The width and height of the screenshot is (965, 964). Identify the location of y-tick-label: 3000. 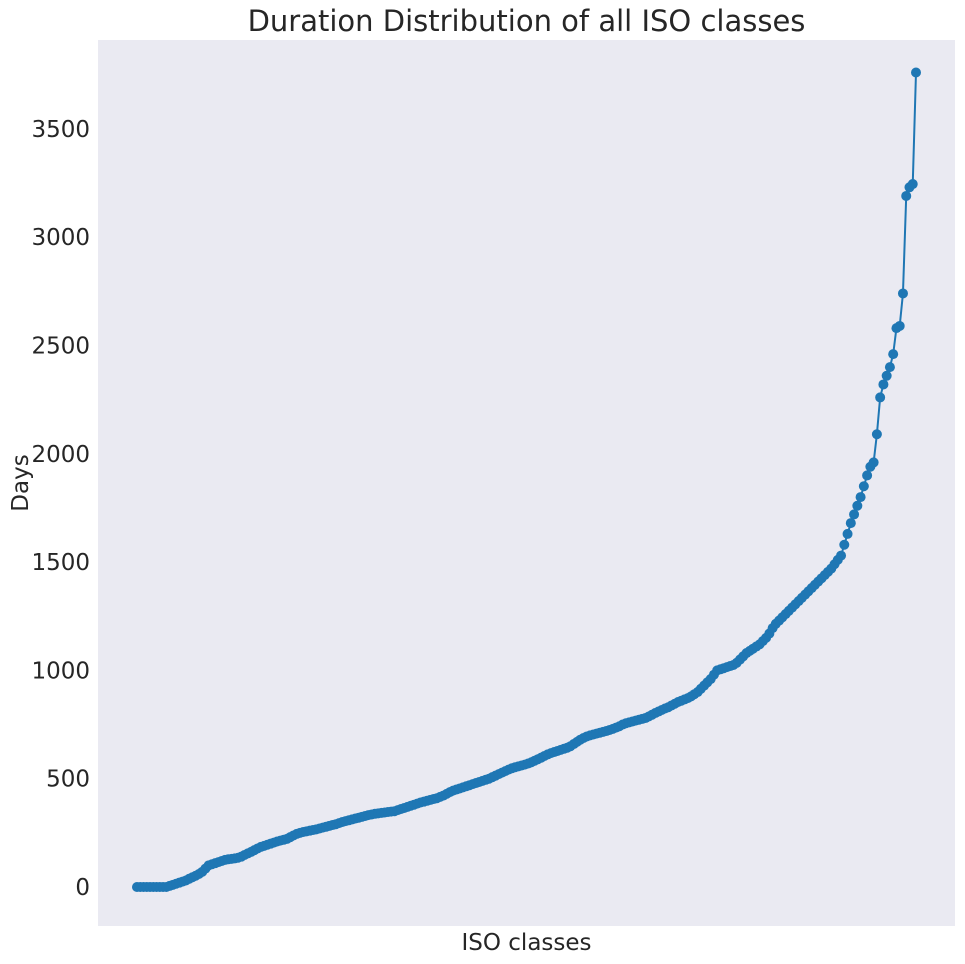
(60, 238).